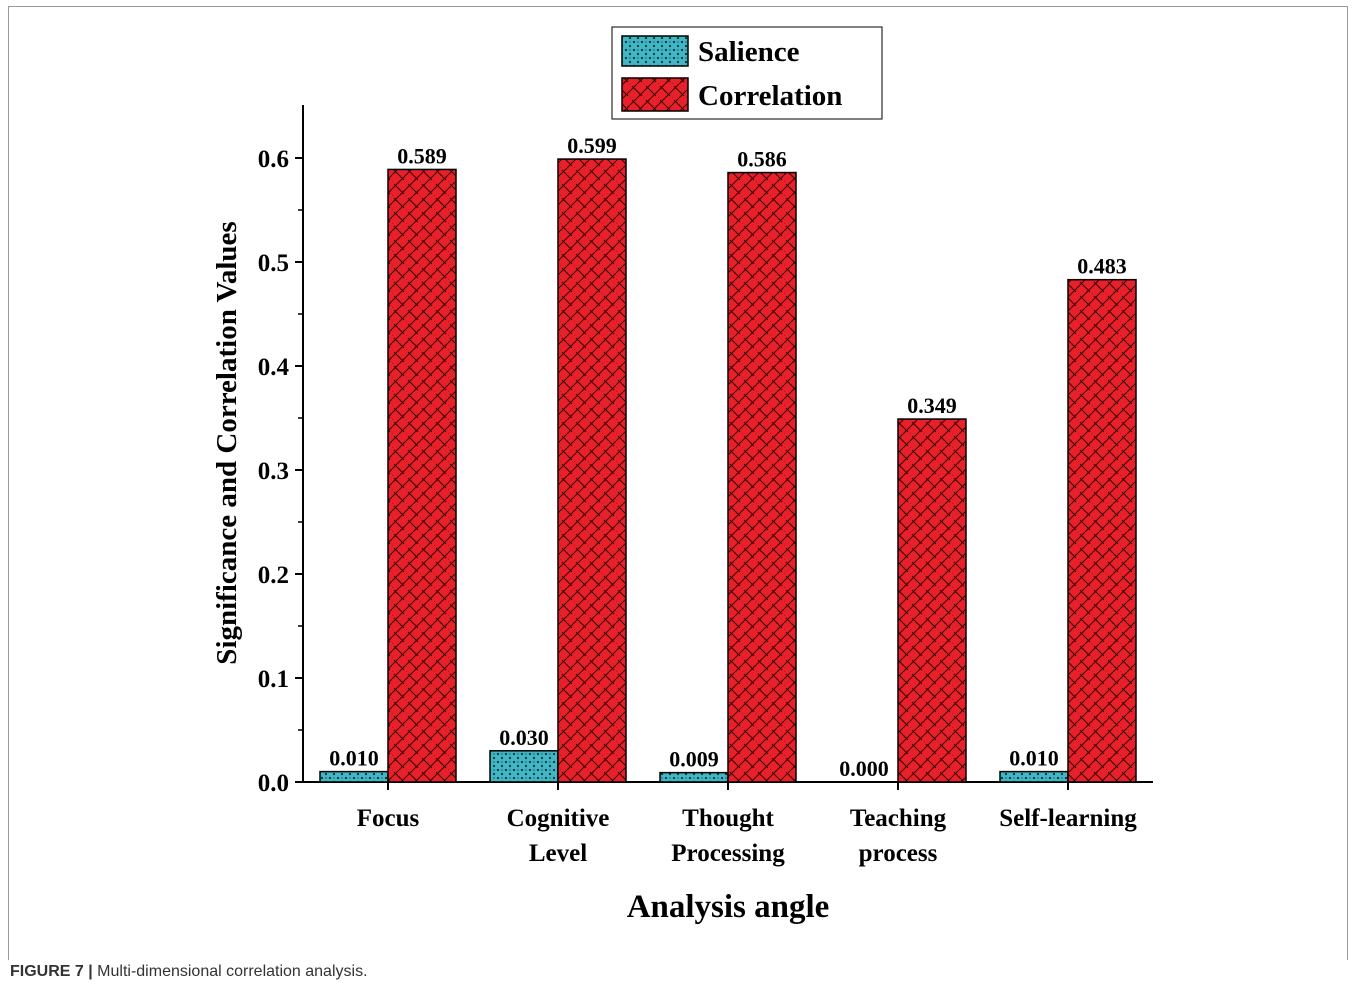 Image resolution: width=1355 pixels, height=988 pixels. What do you see at coordinates (422, 155) in the screenshot?
I see `data-label-correlation: 0.589` at bounding box center [422, 155].